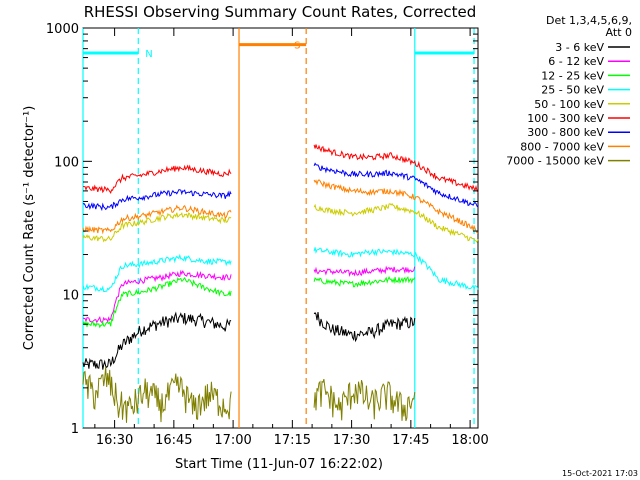 Image resolution: width=640 pixels, height=480 pixels. What do you see at coordinates (351, 440) in the screenshot?
I see `x-tick-label-4: 17:30` at bounding box center [351, 440].